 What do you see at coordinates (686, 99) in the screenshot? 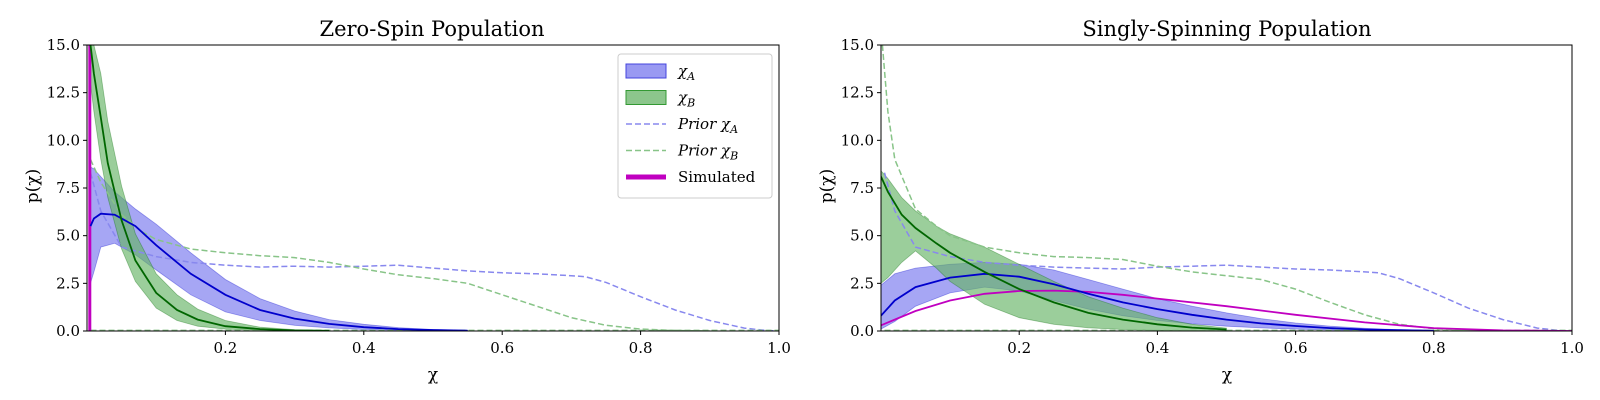
I see `legend-entry-label: χB` at bounding box center [686, 99].